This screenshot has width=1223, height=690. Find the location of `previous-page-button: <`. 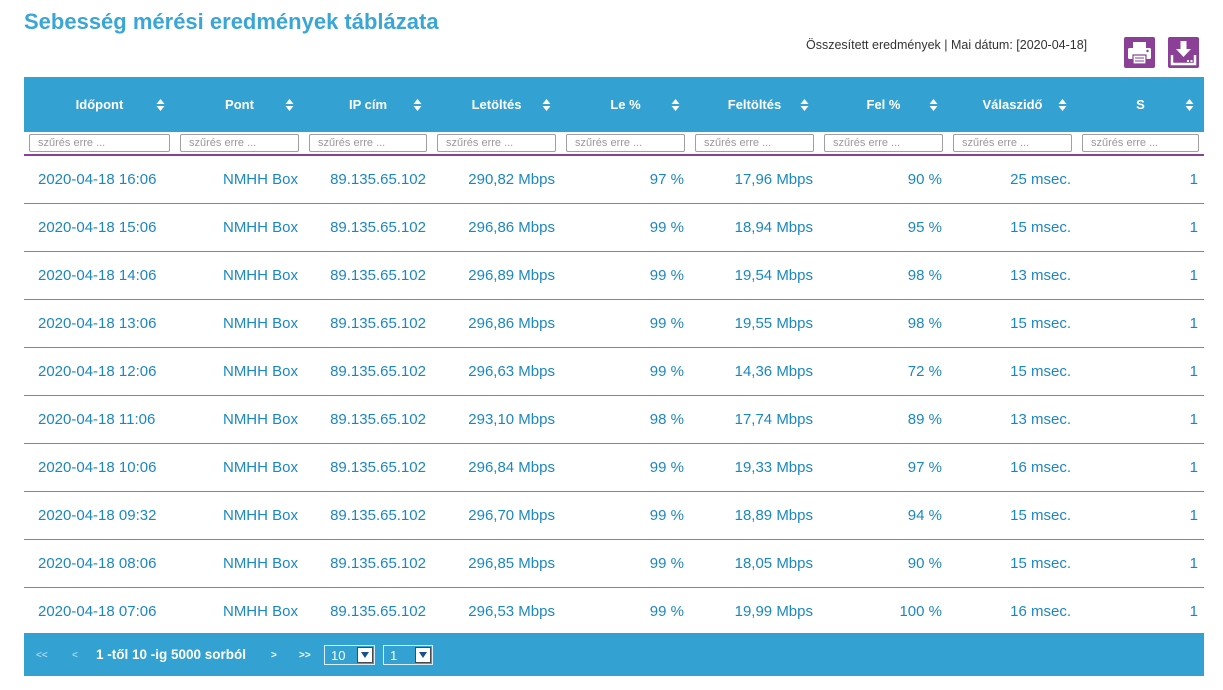

previous-page-button: < is located at coordinates (75, 655).